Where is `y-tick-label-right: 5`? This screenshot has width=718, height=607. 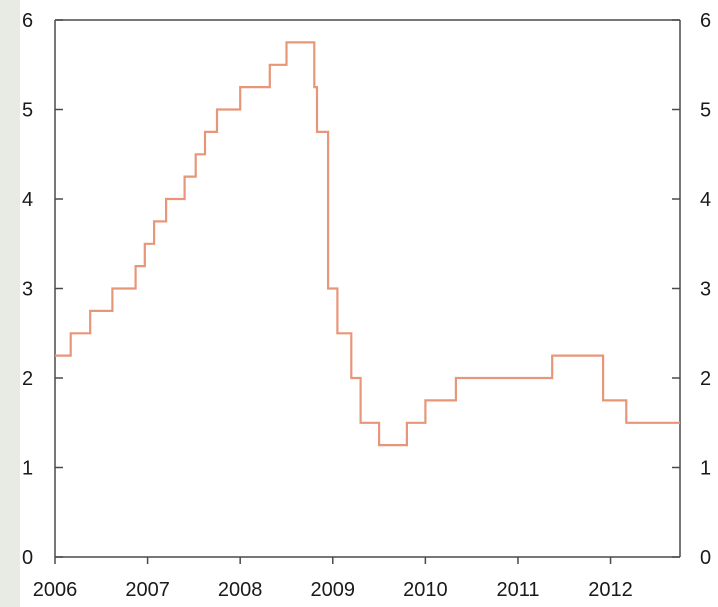
y-tick-label-right: 5 is located at coordinates (705, 111).